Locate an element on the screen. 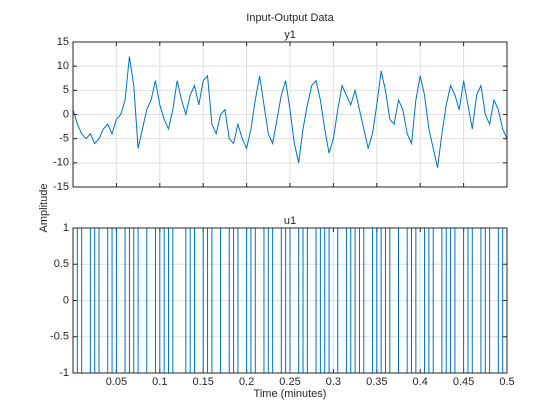 This screenshot has width=560, height=420. x-tick-label: 0.45 is located at coordinates (463, 382).